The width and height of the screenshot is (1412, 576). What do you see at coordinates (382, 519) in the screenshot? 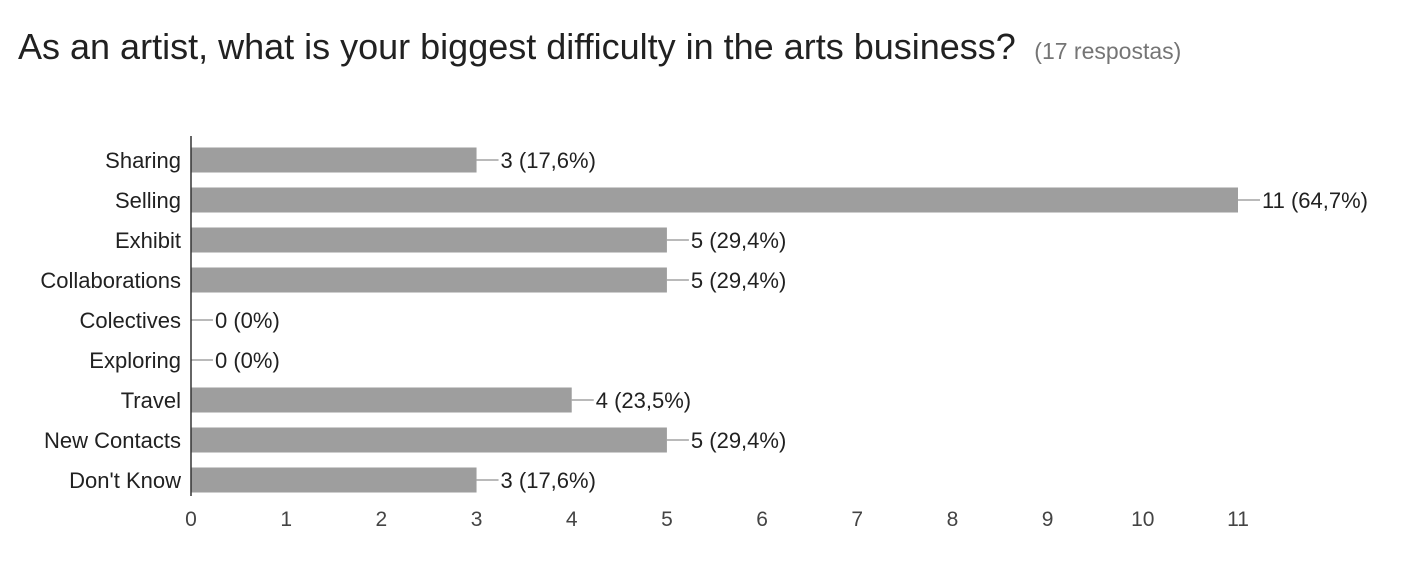
I see `x-tick-label: 2` at bounding box center [382, 519].